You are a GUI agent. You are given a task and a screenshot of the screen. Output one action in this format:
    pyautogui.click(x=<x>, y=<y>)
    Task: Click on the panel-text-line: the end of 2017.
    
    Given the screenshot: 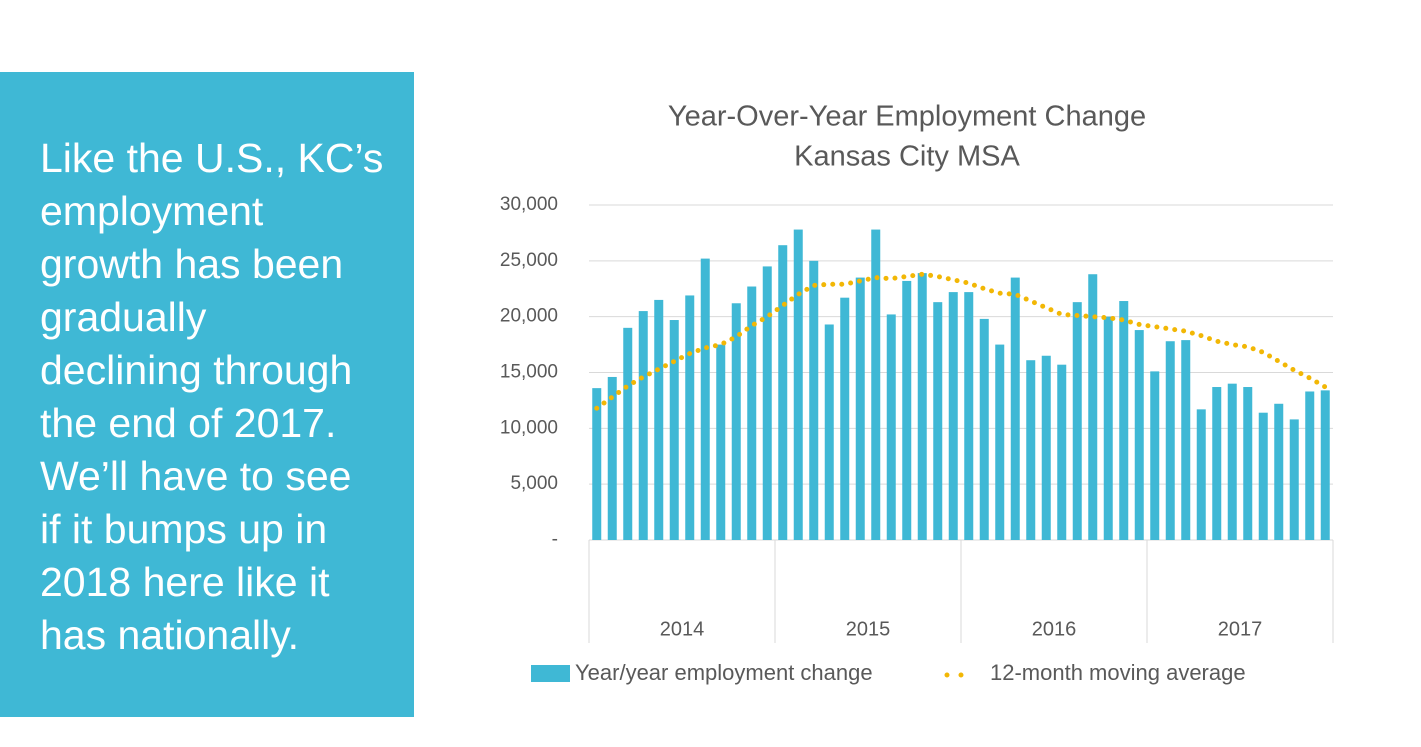 What is the action you would take?
    pyautogui.click(x=188, y=423)
    